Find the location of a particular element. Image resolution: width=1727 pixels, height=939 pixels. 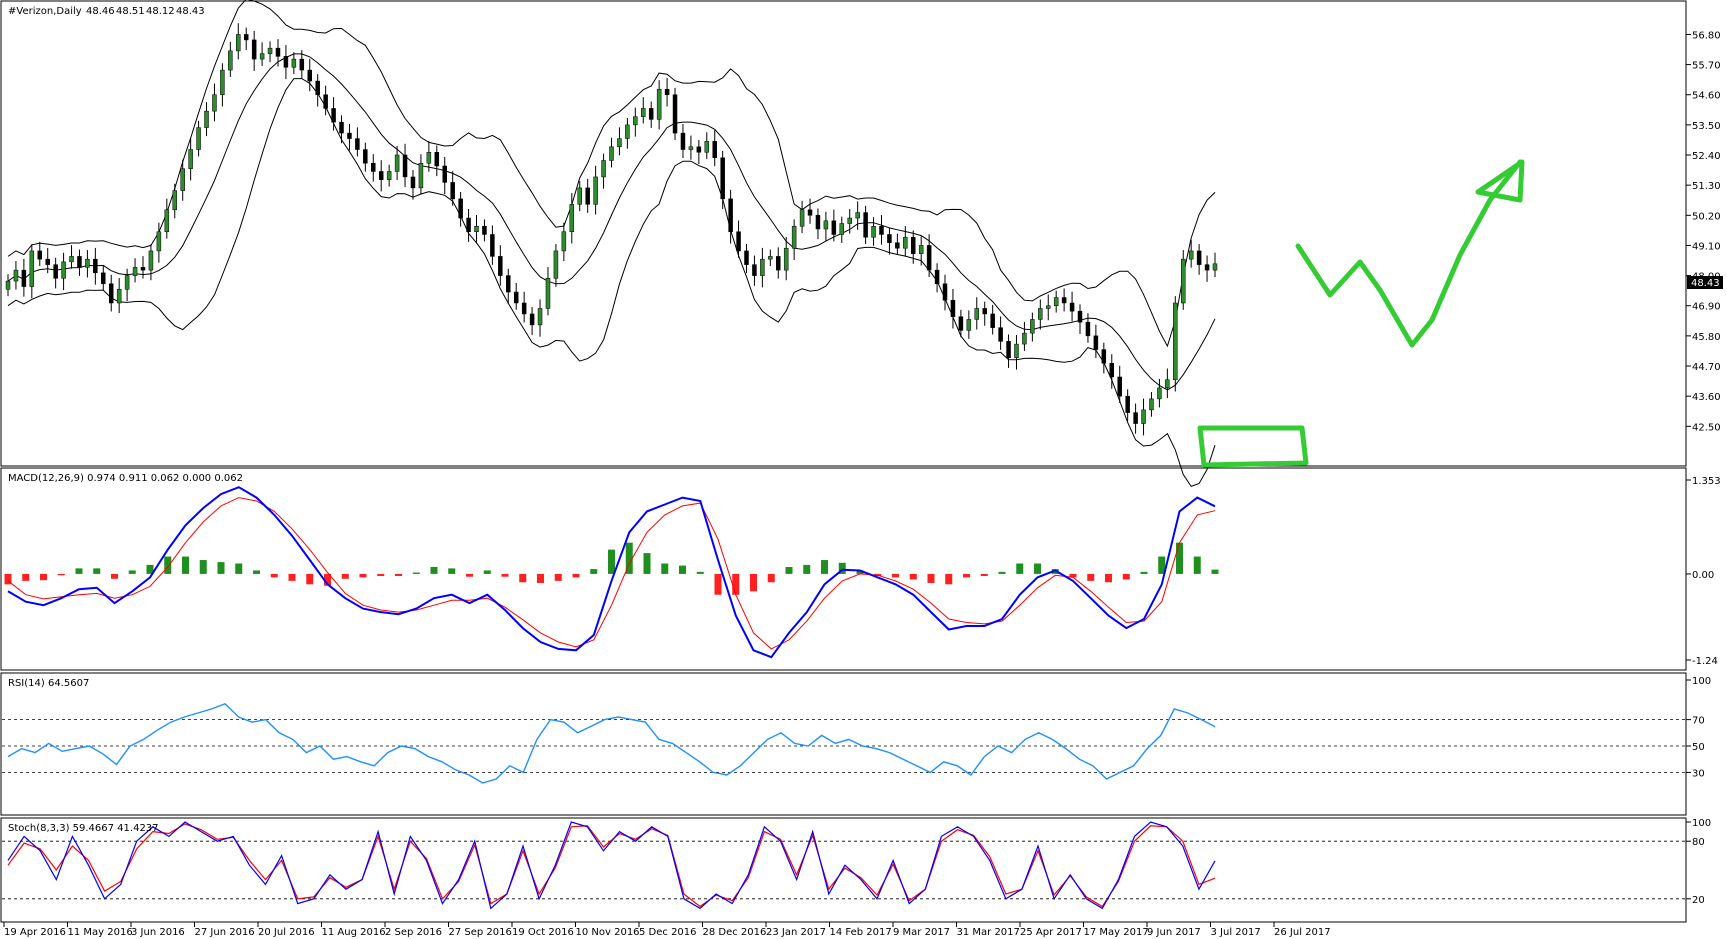

rsi-tick-label: 70 is located at coordinates (1698, 721).